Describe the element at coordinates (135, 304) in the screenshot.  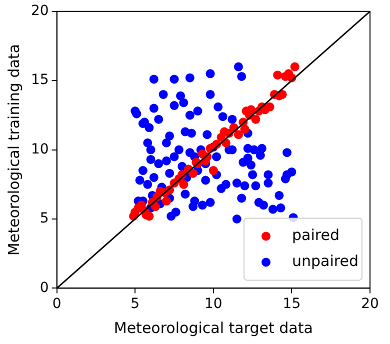
I see `x-tick-label: 5` at that location.